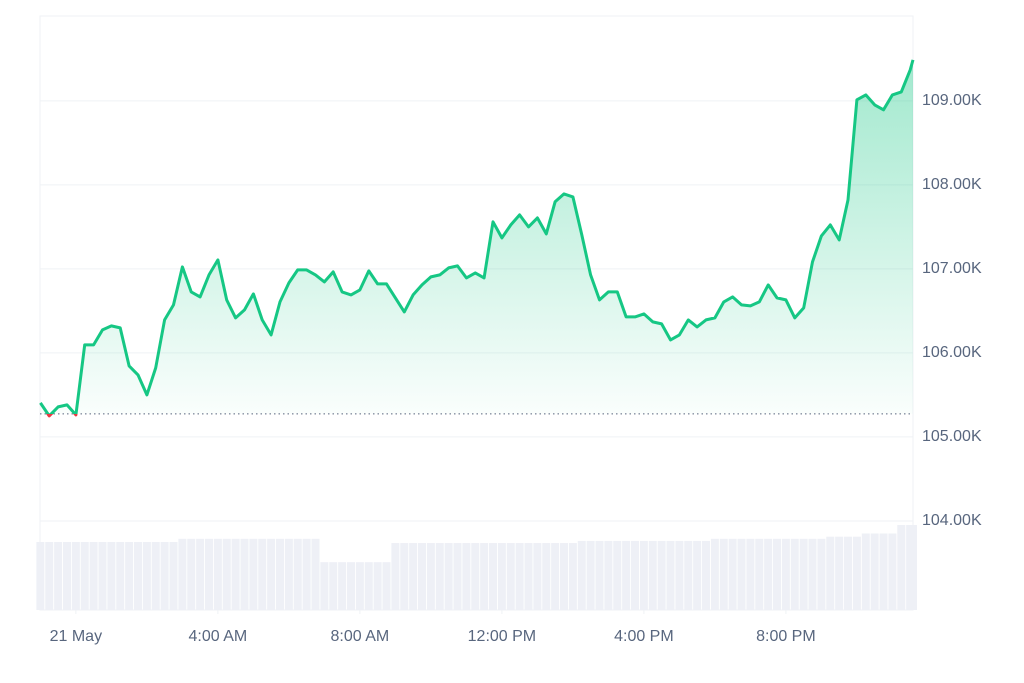 This screenshot has height=683, width=1024. Describe the element at coordinates (502, 636) in the screenshot. I see `x-tick-label: 12:00 PM` at that location.